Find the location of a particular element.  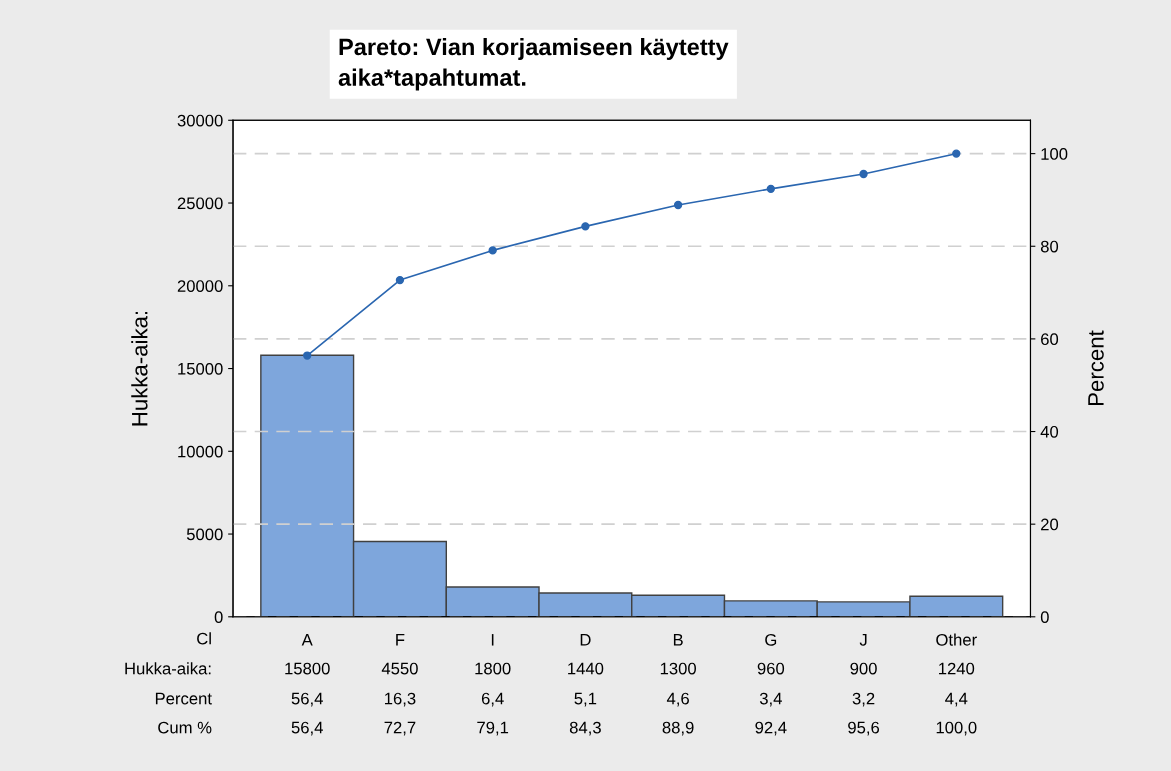

text: 16,3 is located at coordinates (400, 699).